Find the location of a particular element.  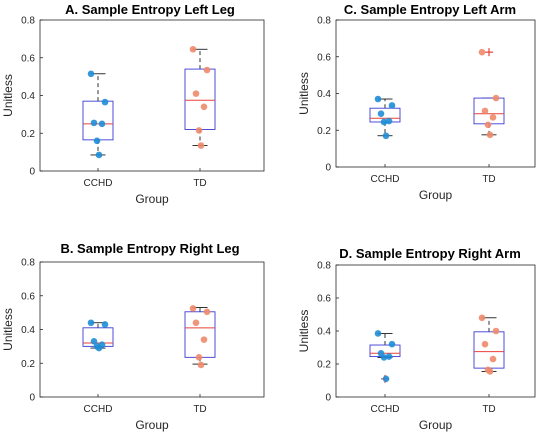

outlier-marker is located at coordinates (489, 52).